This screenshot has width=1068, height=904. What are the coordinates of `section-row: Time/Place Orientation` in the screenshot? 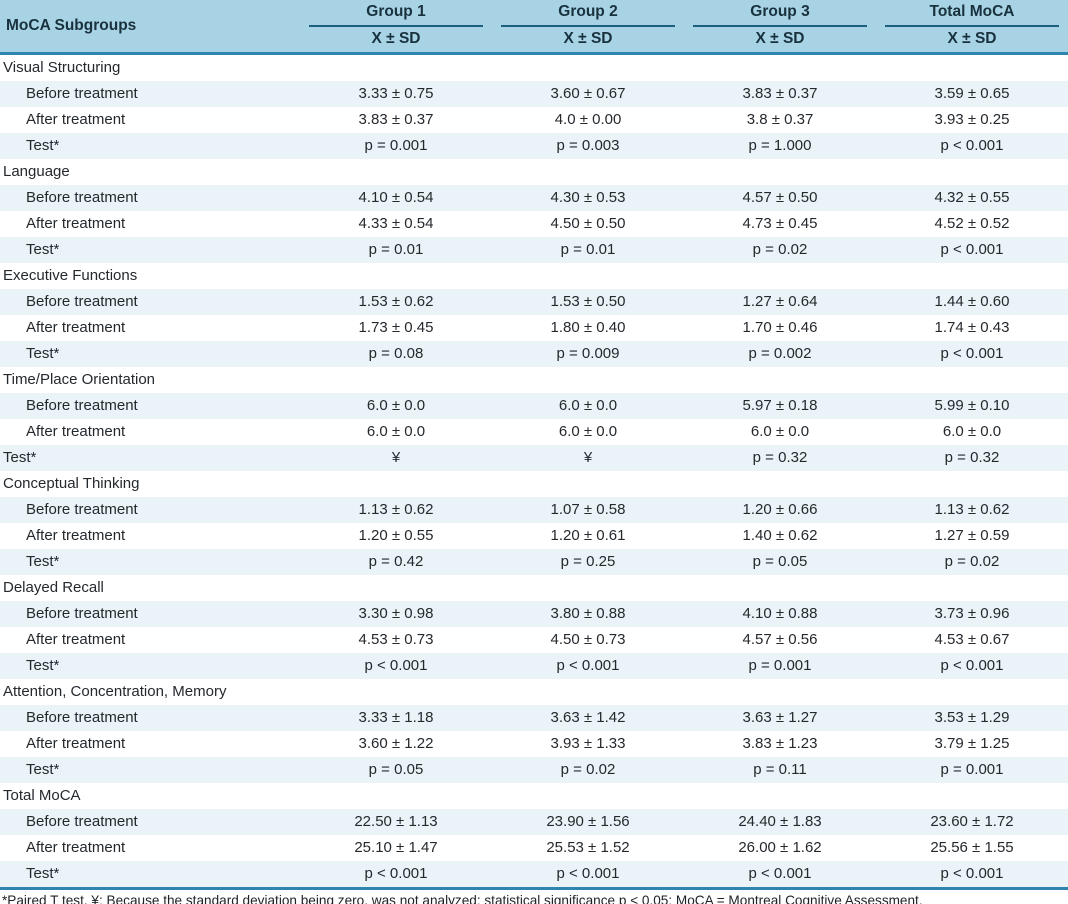 It's located at (534, 379).